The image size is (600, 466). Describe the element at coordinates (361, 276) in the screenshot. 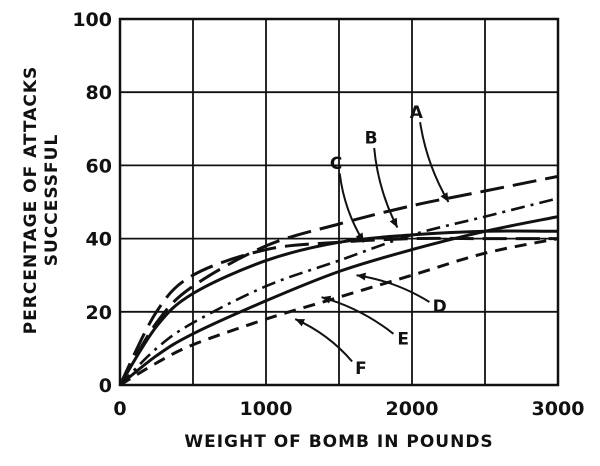

I see `pointer-arrowhead-d` at that location.